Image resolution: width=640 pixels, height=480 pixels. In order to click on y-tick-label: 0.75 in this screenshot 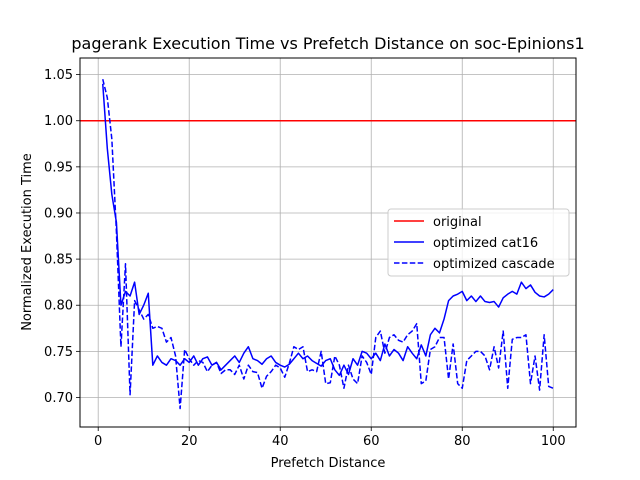, I will do `click(58, 352)`.